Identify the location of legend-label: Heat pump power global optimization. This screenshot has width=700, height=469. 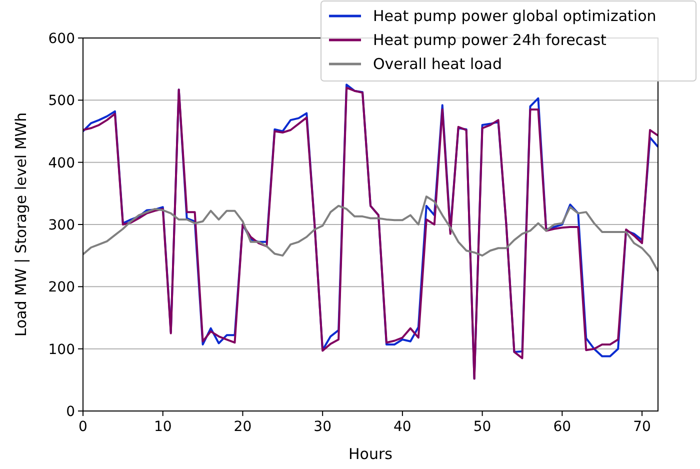
(514, 16).